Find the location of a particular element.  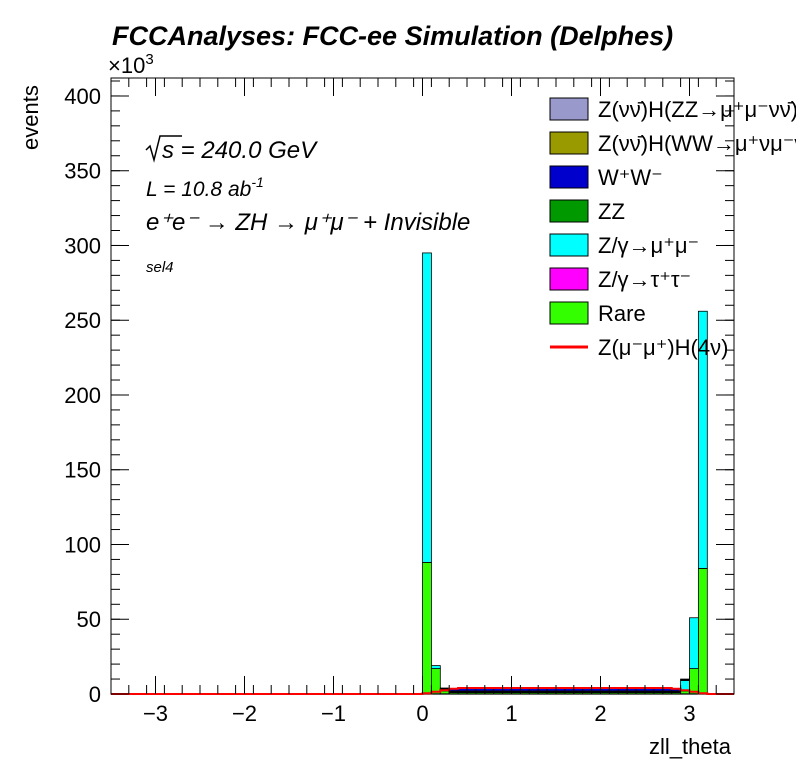

y-multiplier-exponent: 3 is located at coordinates (149, 59).